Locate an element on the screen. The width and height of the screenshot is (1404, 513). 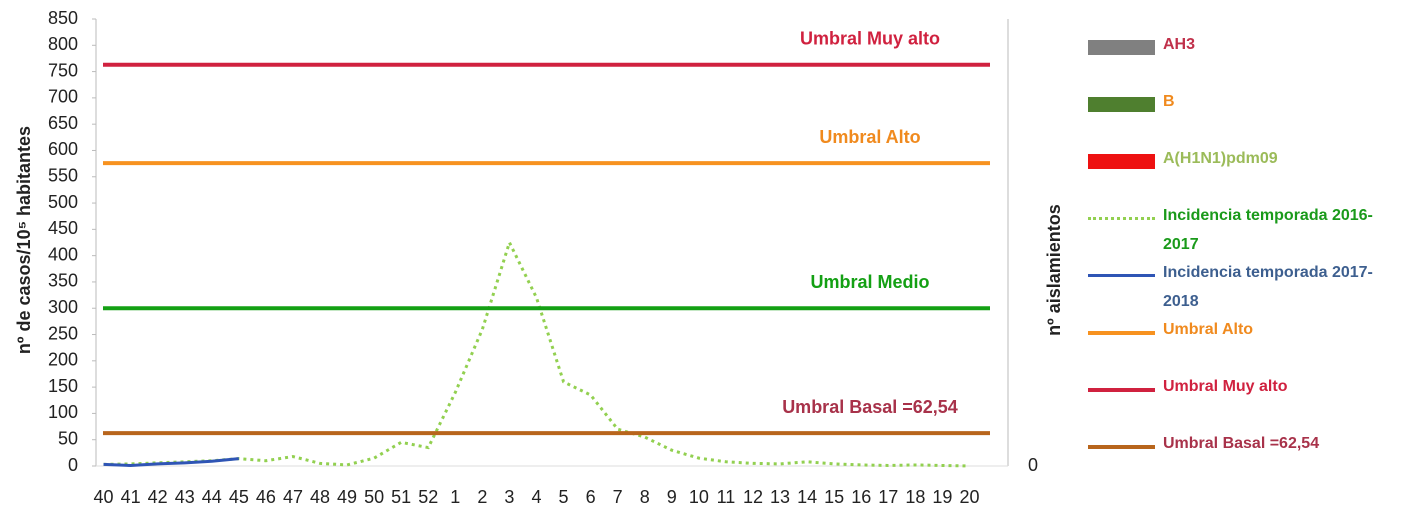
legend-label: Umbral Basal =62,54 is located at coordinates (1241, 443).